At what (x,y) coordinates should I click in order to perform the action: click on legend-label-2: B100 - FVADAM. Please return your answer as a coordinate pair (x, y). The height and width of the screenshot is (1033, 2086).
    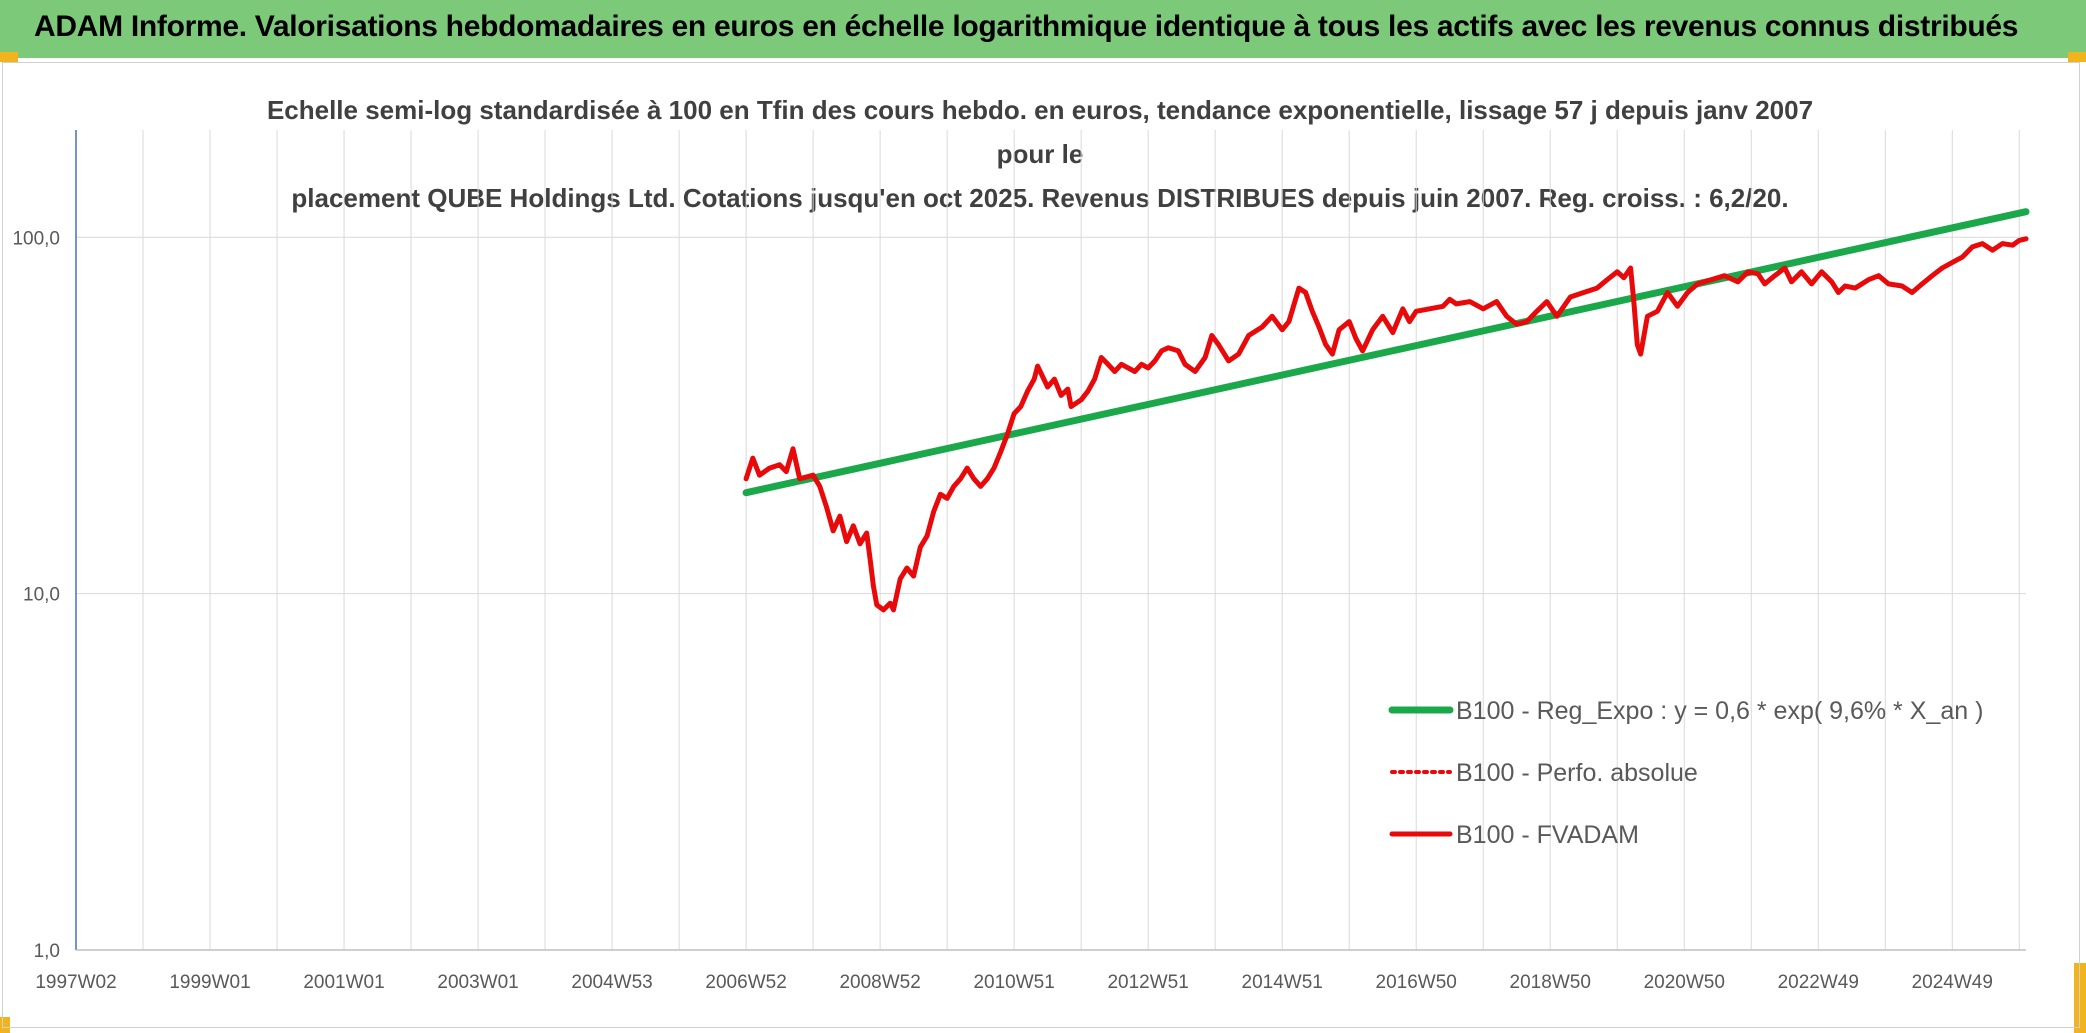
    Looking at the image, I should click on (1547, 835).